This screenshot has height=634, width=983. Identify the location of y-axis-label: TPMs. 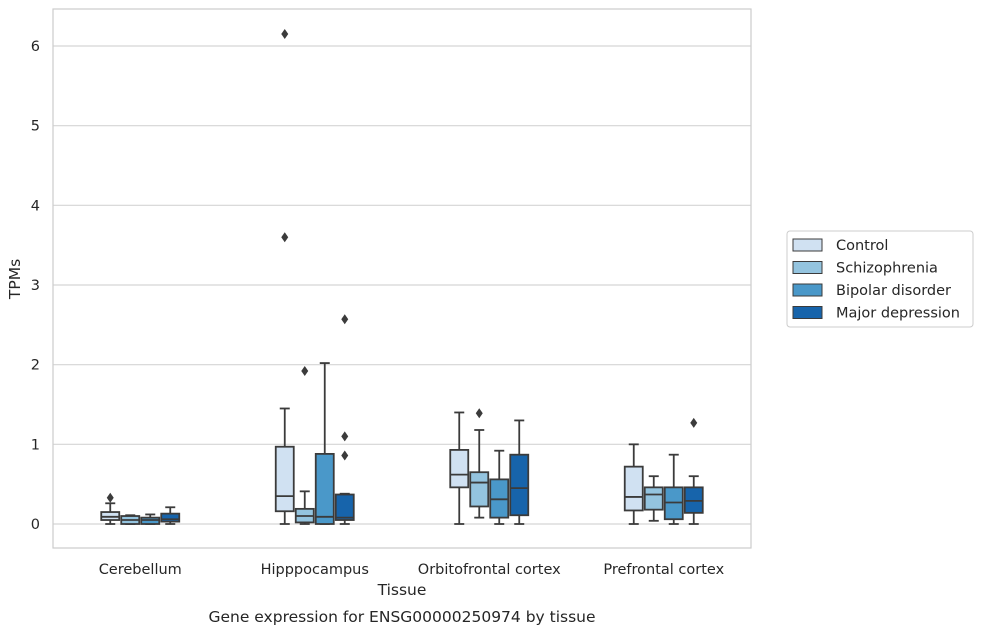
(15, 279).